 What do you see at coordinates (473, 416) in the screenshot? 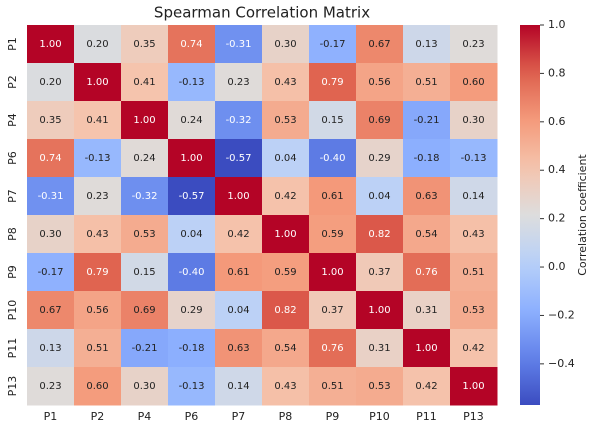
I see `x-tick-label: P13` at bounding box center [473, 416].